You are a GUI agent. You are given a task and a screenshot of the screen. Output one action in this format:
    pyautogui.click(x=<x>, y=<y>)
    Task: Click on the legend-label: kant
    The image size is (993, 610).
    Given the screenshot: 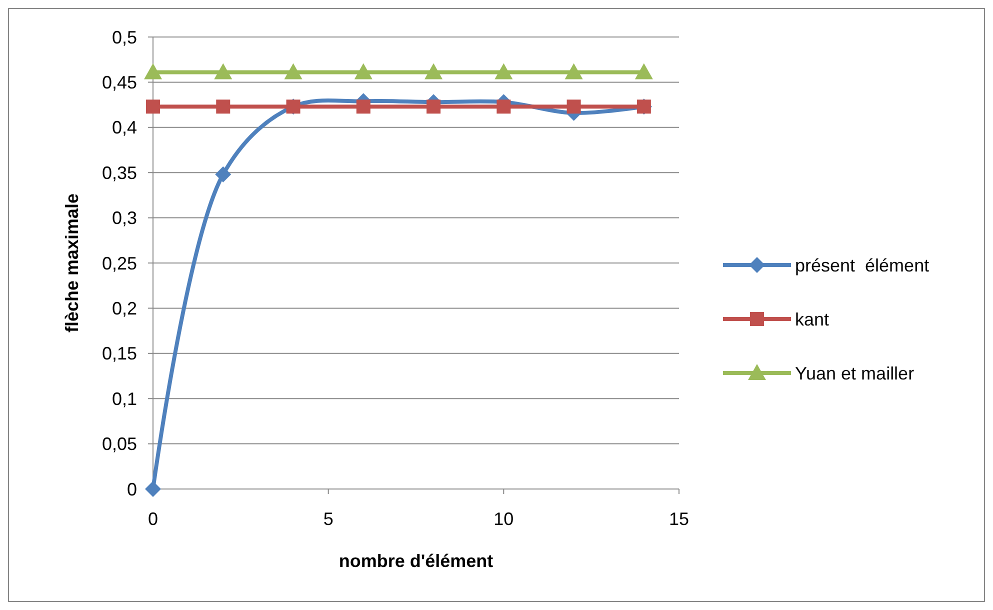 What is the action you would take?
    pyautogui.click(x=812, y=319)
    